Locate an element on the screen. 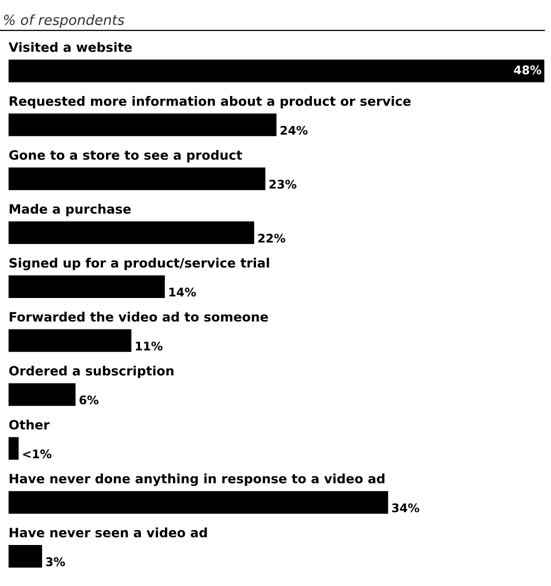  data-label: 34% is located at coordinates (406, 507).